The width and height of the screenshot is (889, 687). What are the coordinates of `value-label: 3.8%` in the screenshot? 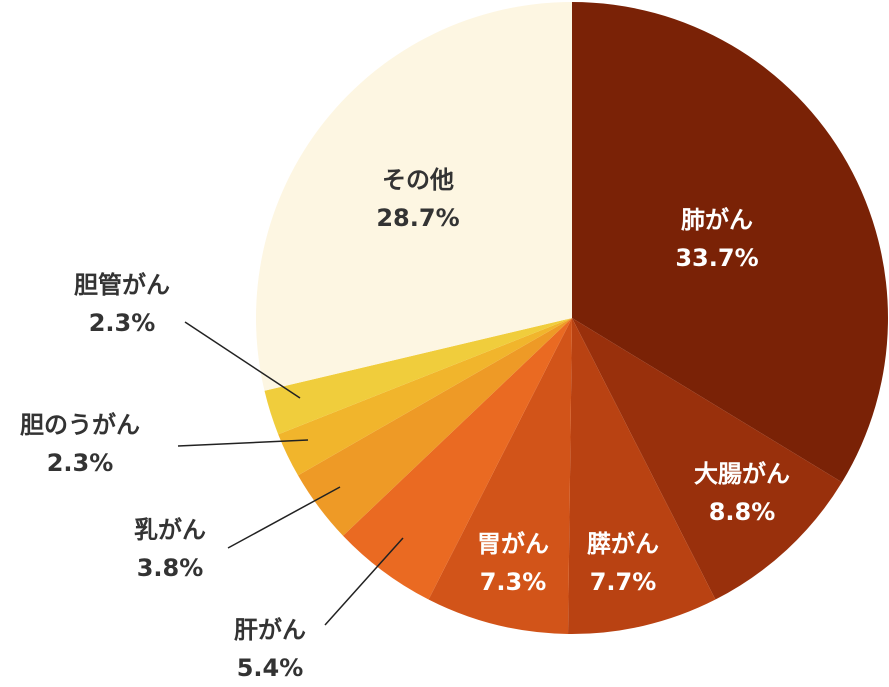 It's located at (170, 568).